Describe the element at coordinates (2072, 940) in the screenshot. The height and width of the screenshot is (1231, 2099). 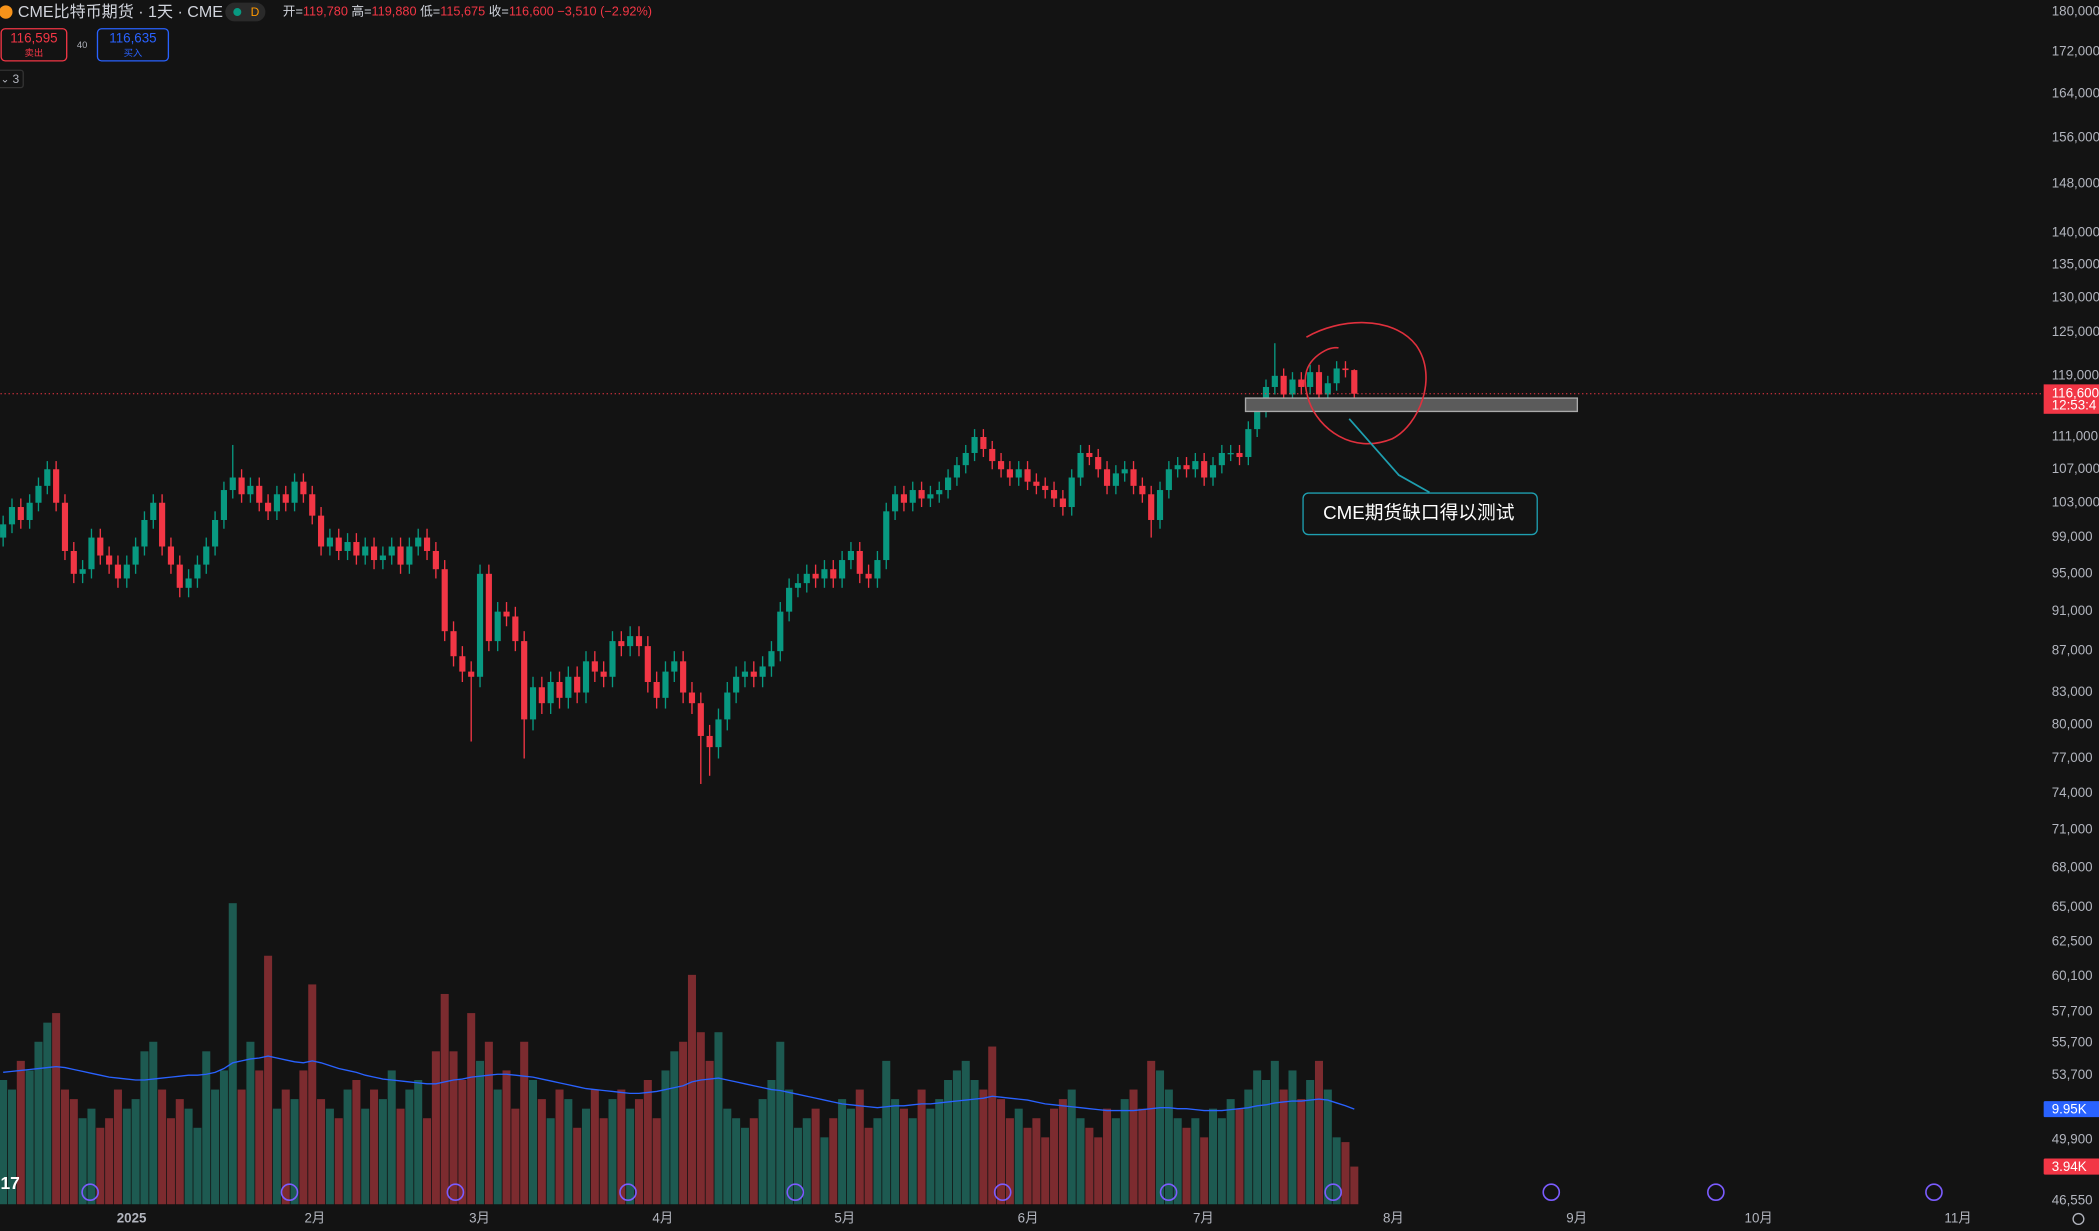
I see `y-tick-label: 62,500` at that location.